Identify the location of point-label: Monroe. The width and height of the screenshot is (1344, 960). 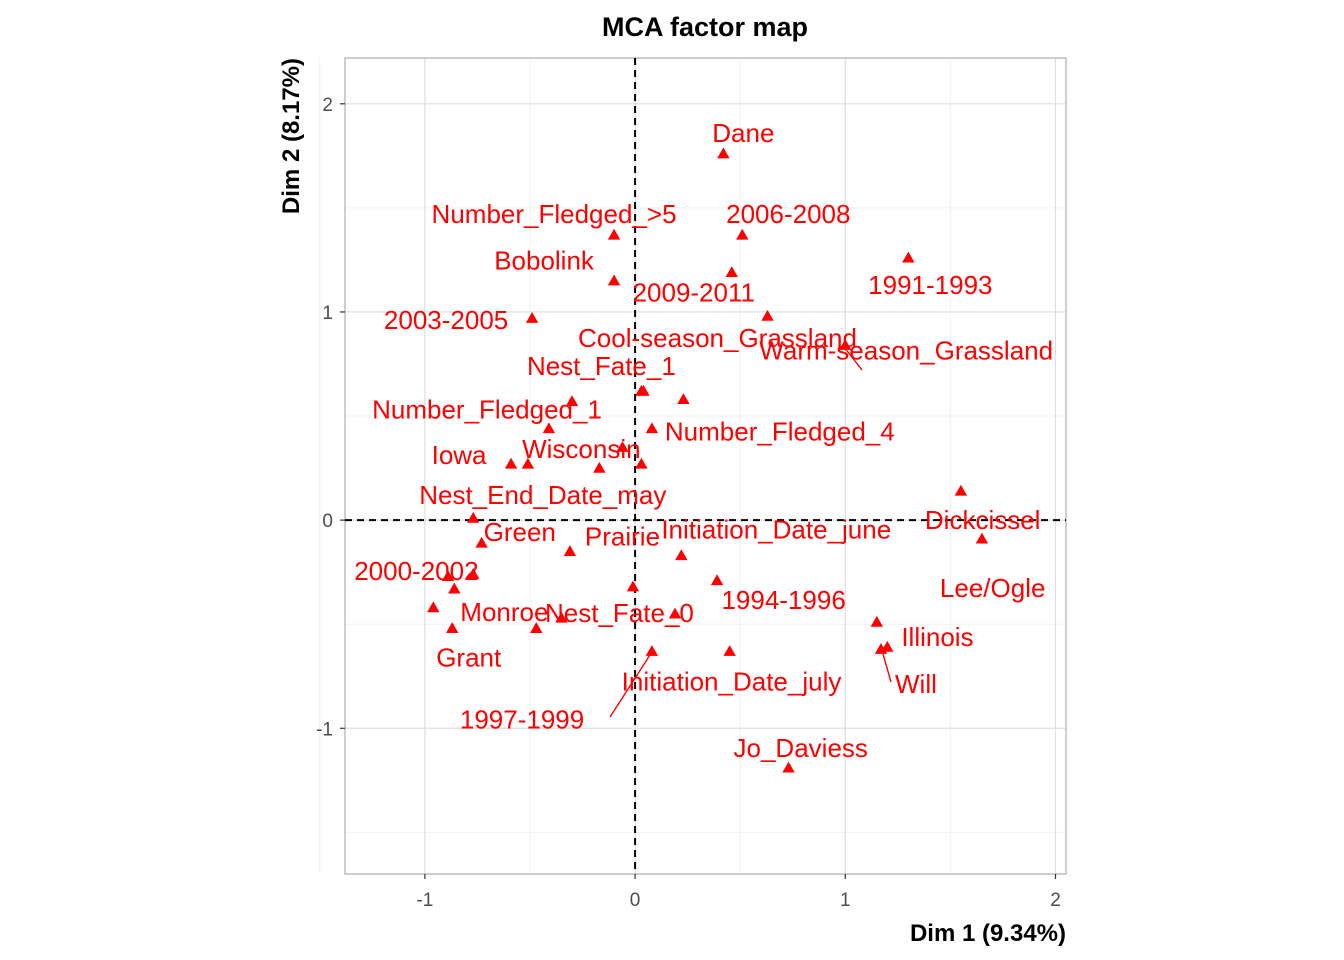
(504, 612).